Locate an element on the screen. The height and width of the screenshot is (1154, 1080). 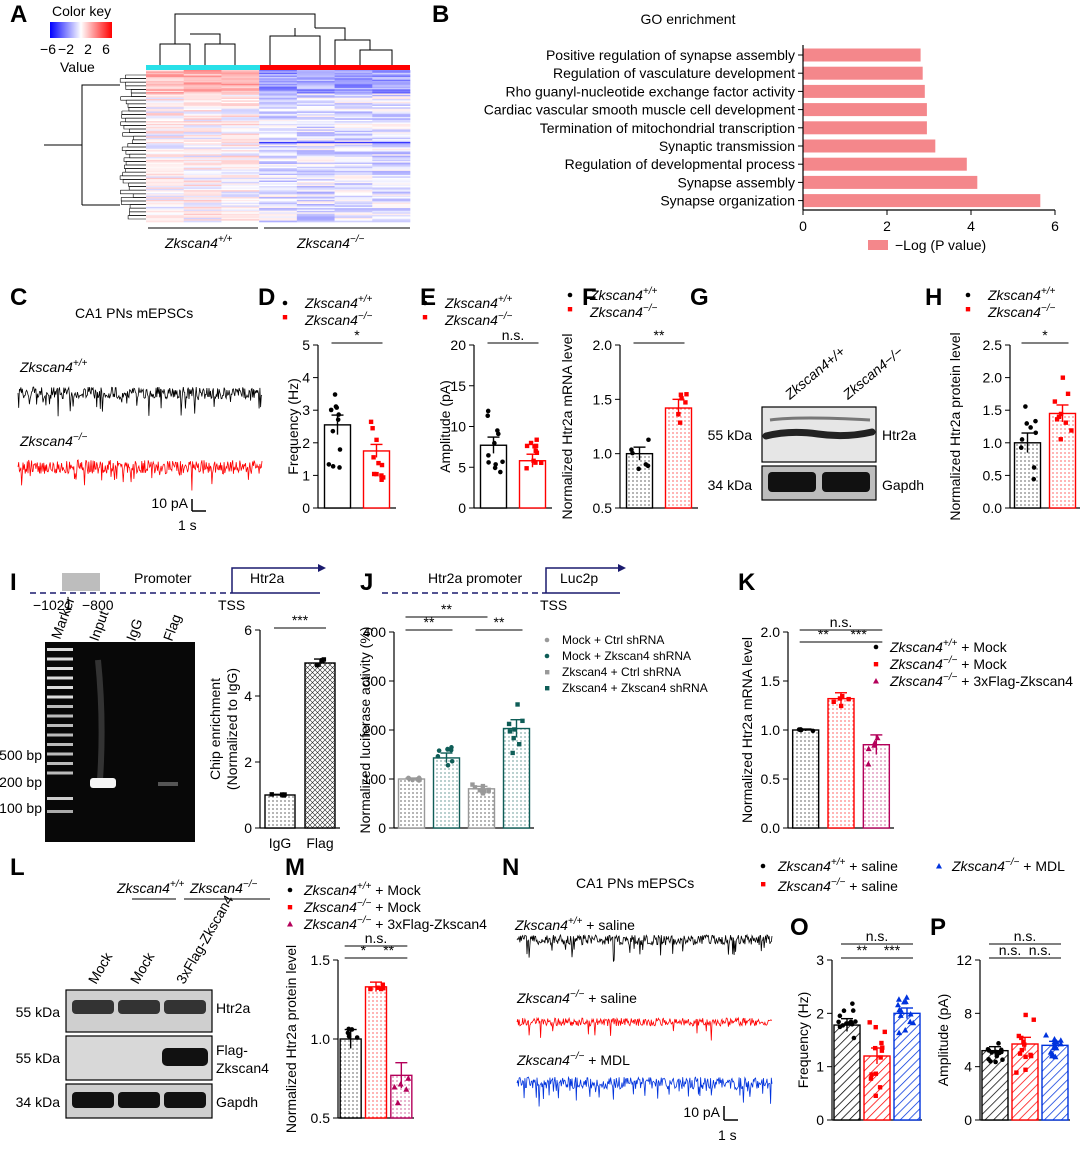
legend-n-wt: Zkscan4+/+ + saline is located at coordinates (837, 865).